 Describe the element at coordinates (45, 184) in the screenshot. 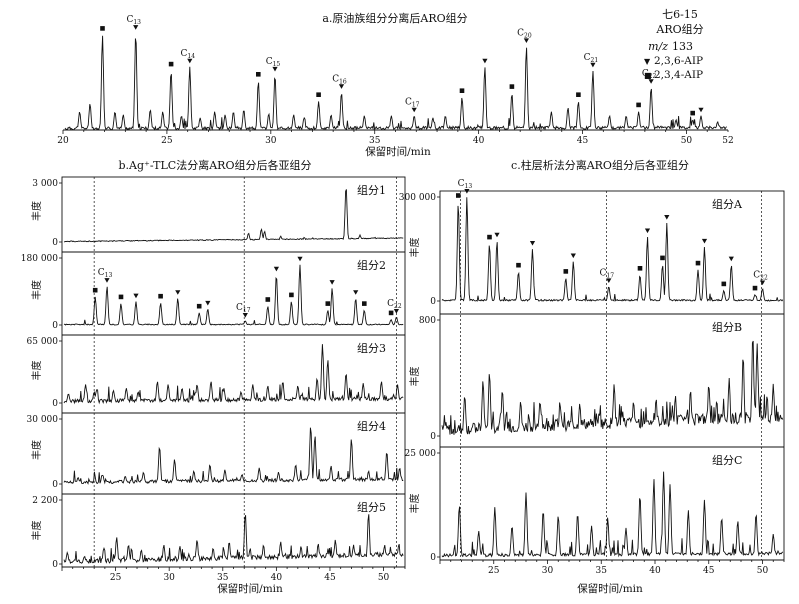

I see `y-max-label: 3 000` at that location.